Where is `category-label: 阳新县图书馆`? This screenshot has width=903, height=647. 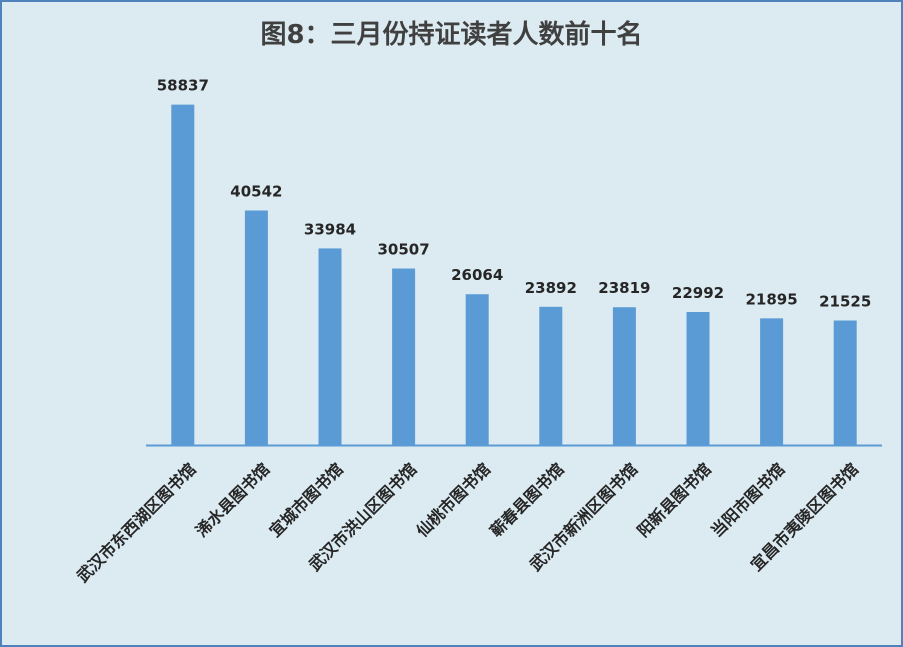 category-label: 阳新县图书馆 is located at coordinates (674, 499).